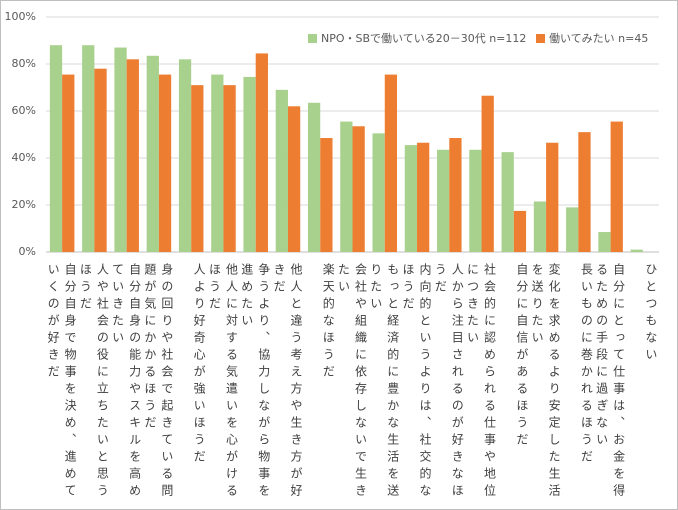 The width and height of the screenshot is (678, 510). Describe the element at coordinates (417, 382) in the screenshot. I see `x-tick-label: 内向的というよりは、社交的なほうだ` at that location.